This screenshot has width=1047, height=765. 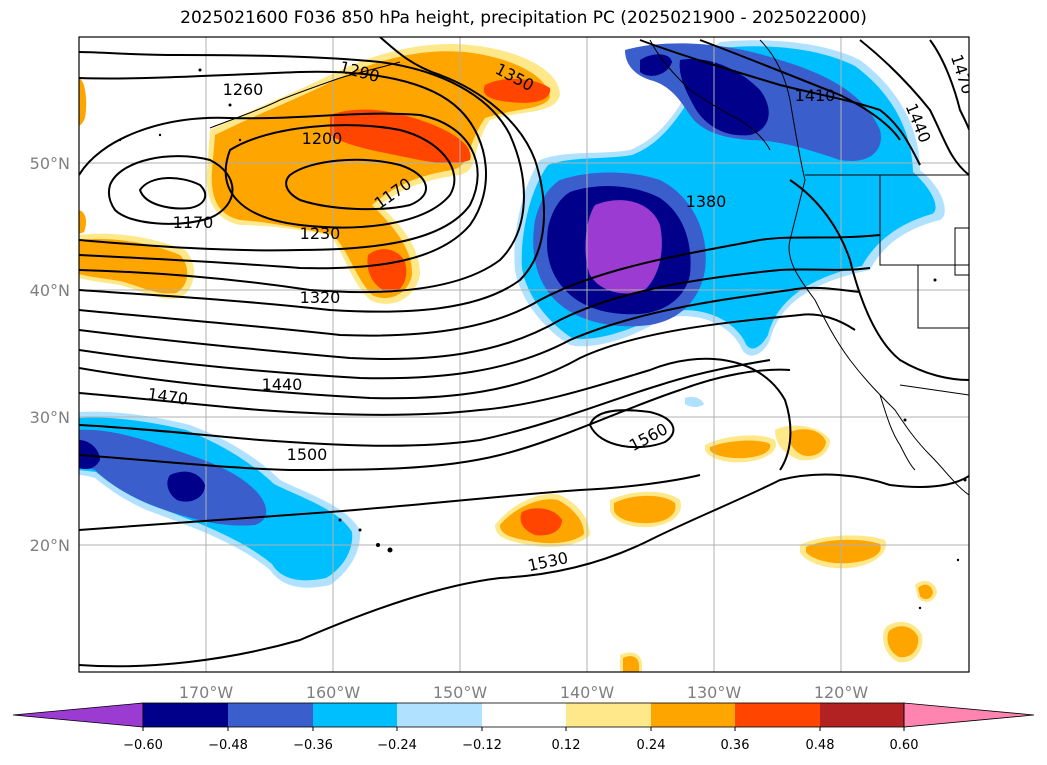 I want to click on colorbar-tick-label: −0.12, so click(x=482, y=745).